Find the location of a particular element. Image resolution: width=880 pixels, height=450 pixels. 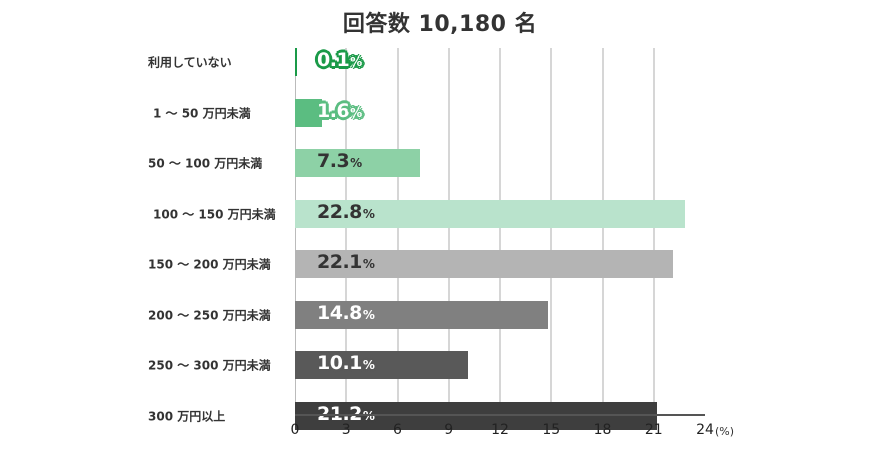

bar-value: 22.1 is located at coordinates (339, 262).